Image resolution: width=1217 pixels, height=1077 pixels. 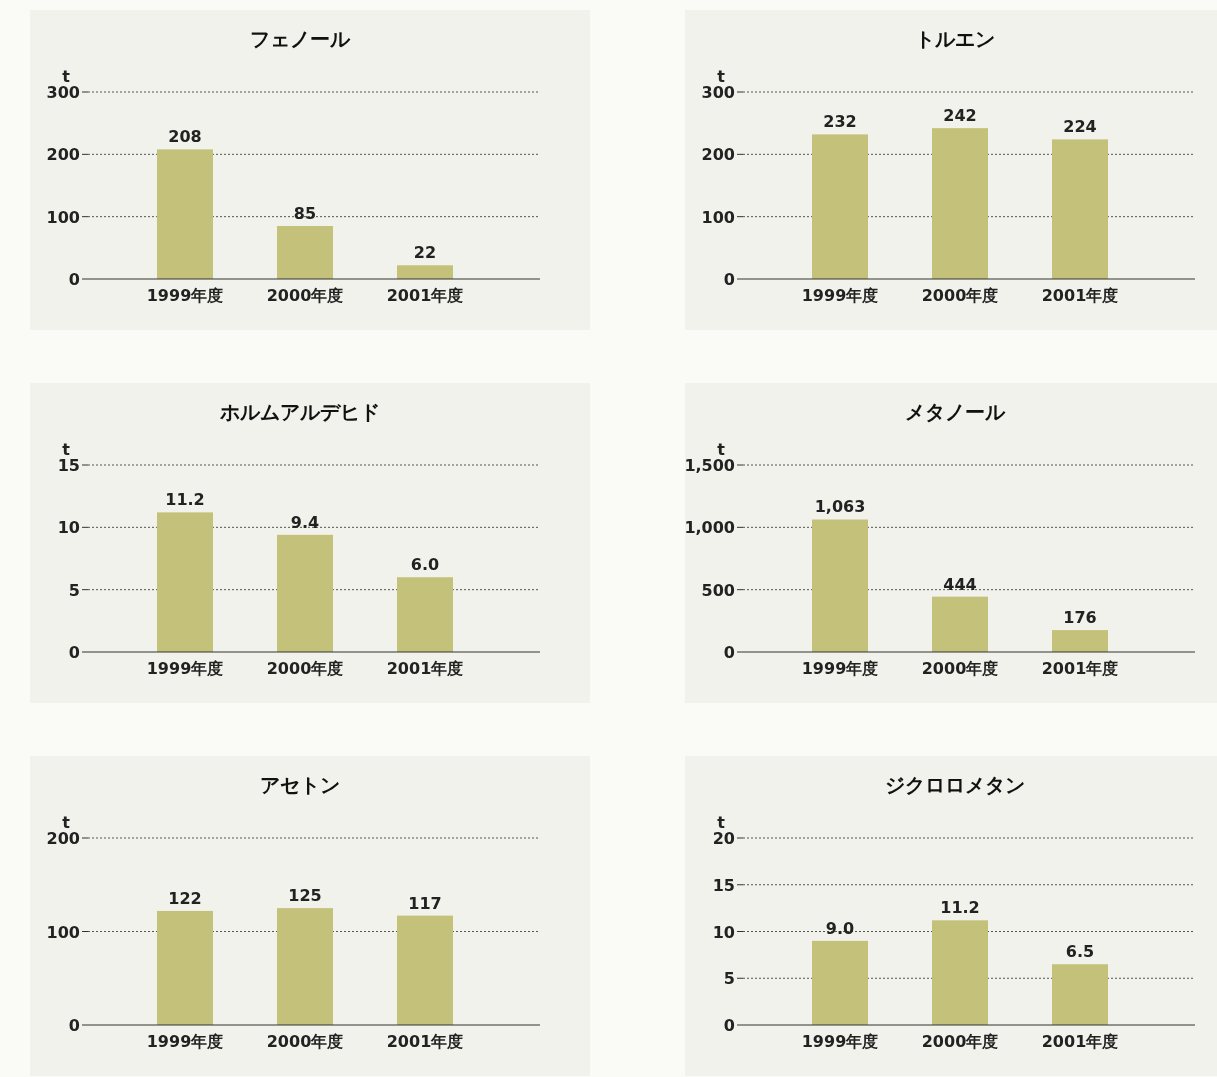 What do you see at coordinates (305, 214) in the screenshot?
I see `data-label: 85` at bounding box center [305, 214].